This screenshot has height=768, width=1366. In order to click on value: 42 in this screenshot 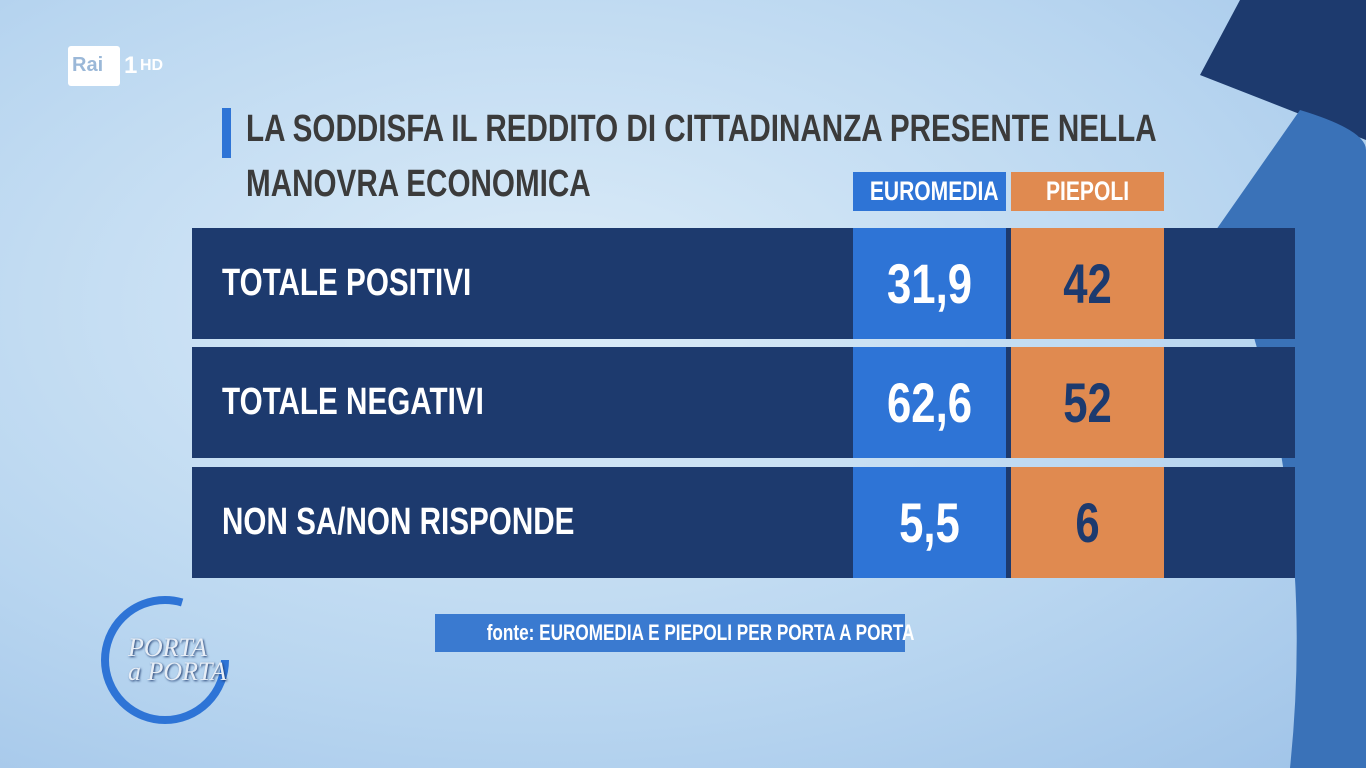, I will do `click(1087, 283)`.